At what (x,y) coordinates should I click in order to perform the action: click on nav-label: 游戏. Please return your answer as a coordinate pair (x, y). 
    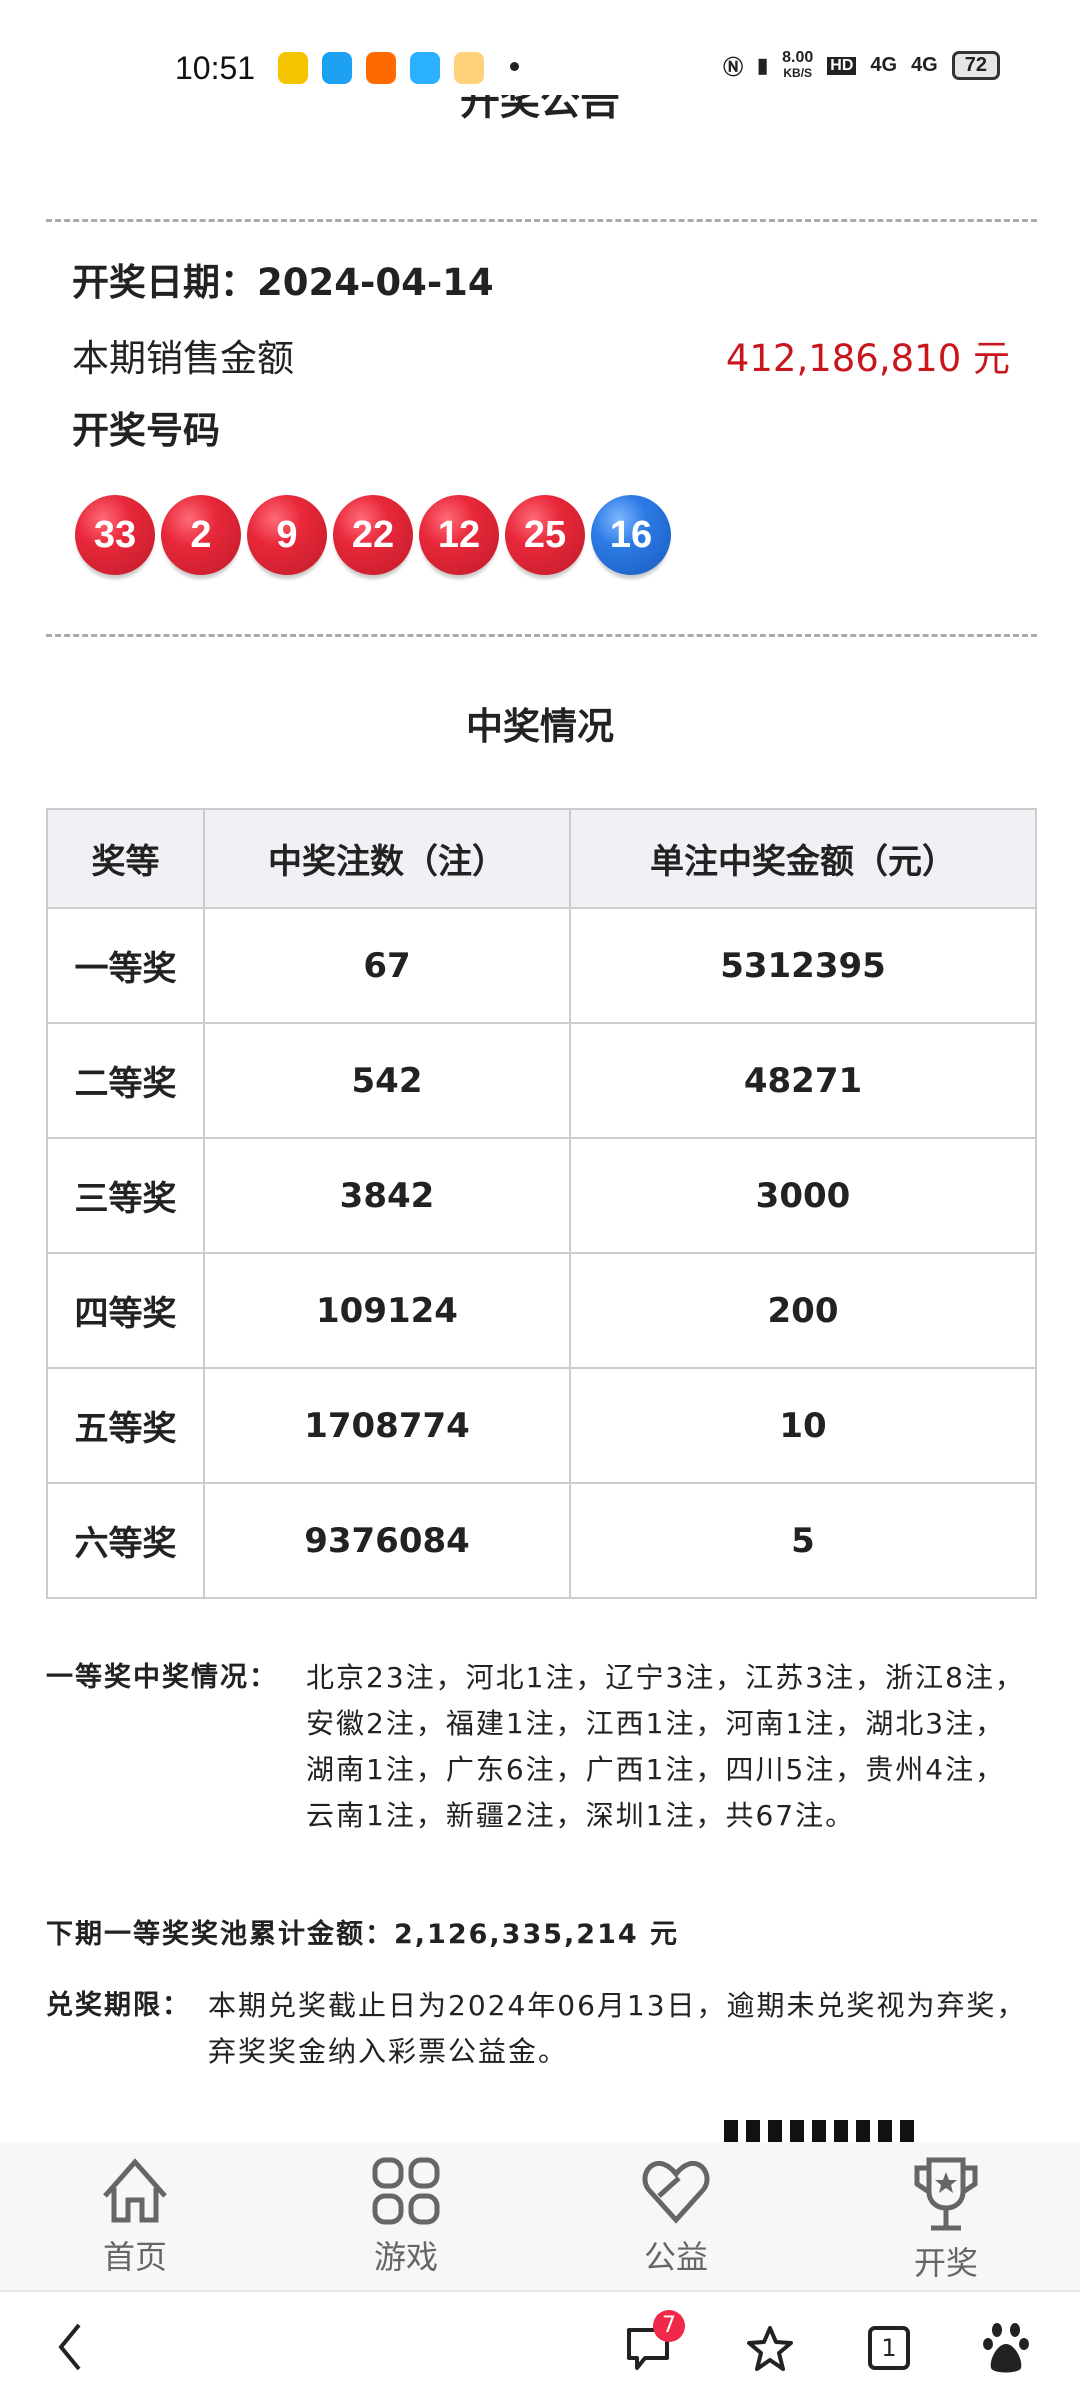
    Looking at the image, I should click on (405, 2257).